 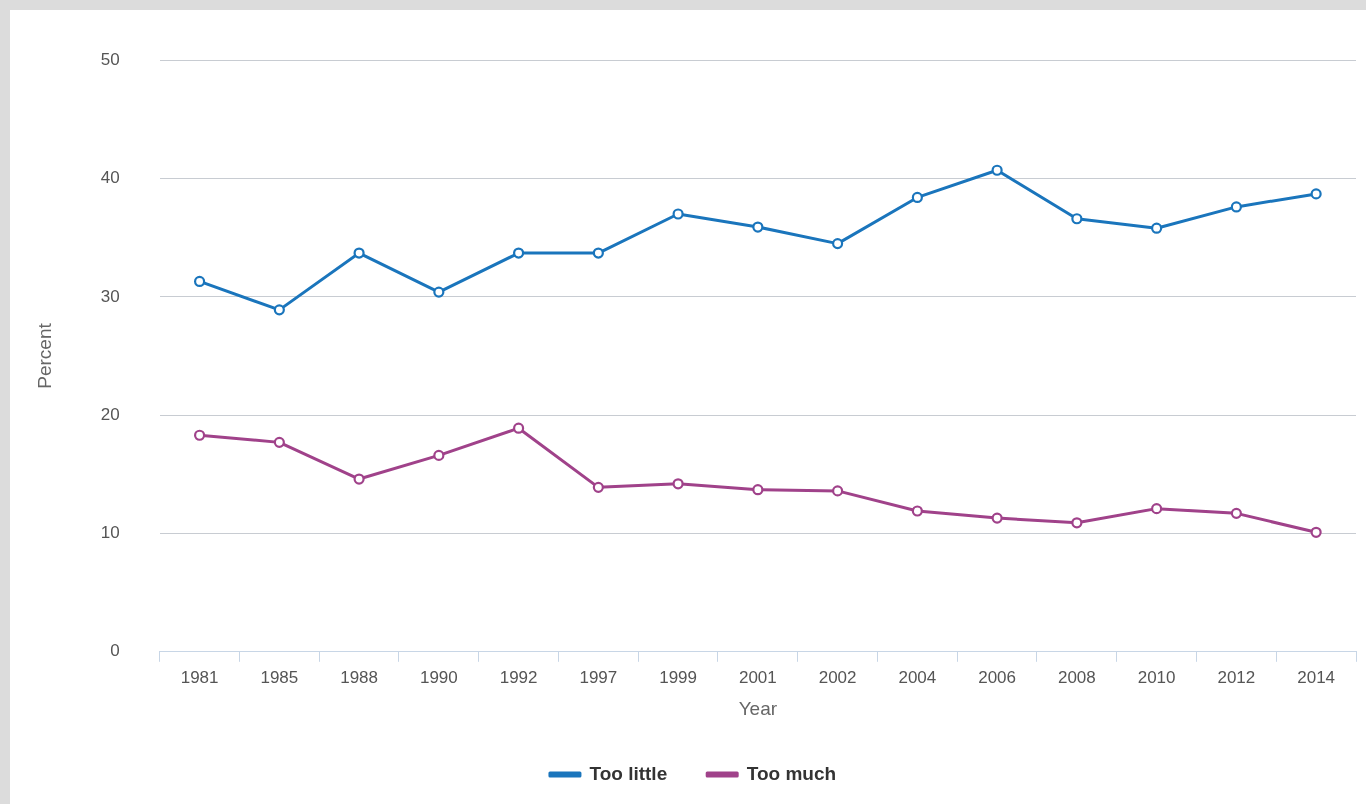 What do you see at coordinates (598, 677) in the screenshot?
I see `x-tick-label: 1997` at bounding box center [598, 677].